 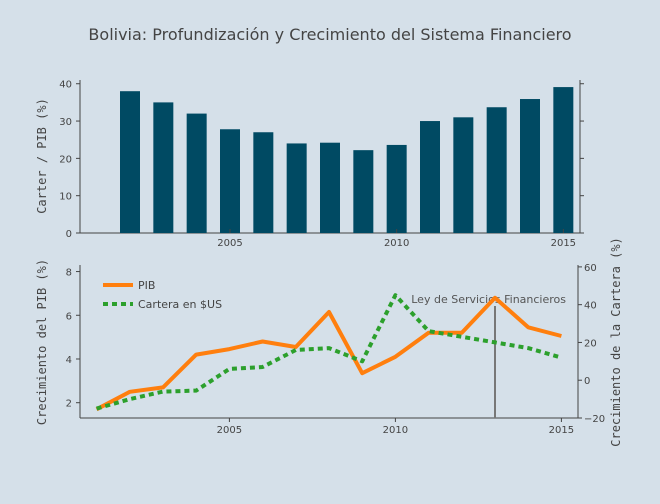 What do you see at coordinates (65, 159) in the screenshot?
I see `y-tick-label: 20` at bounding box center [65, 159].